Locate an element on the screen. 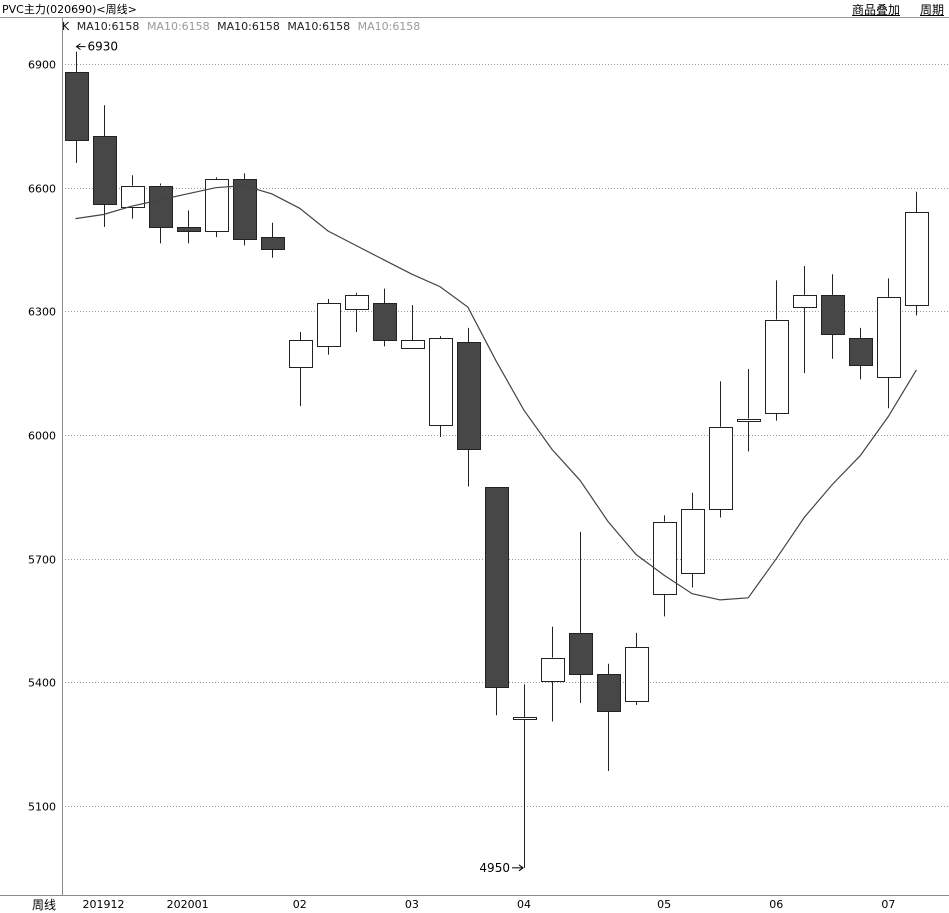 The width and height of the screenshot is (949, 913). extreme-marker: 4950 is located at coordinates (501, 868).